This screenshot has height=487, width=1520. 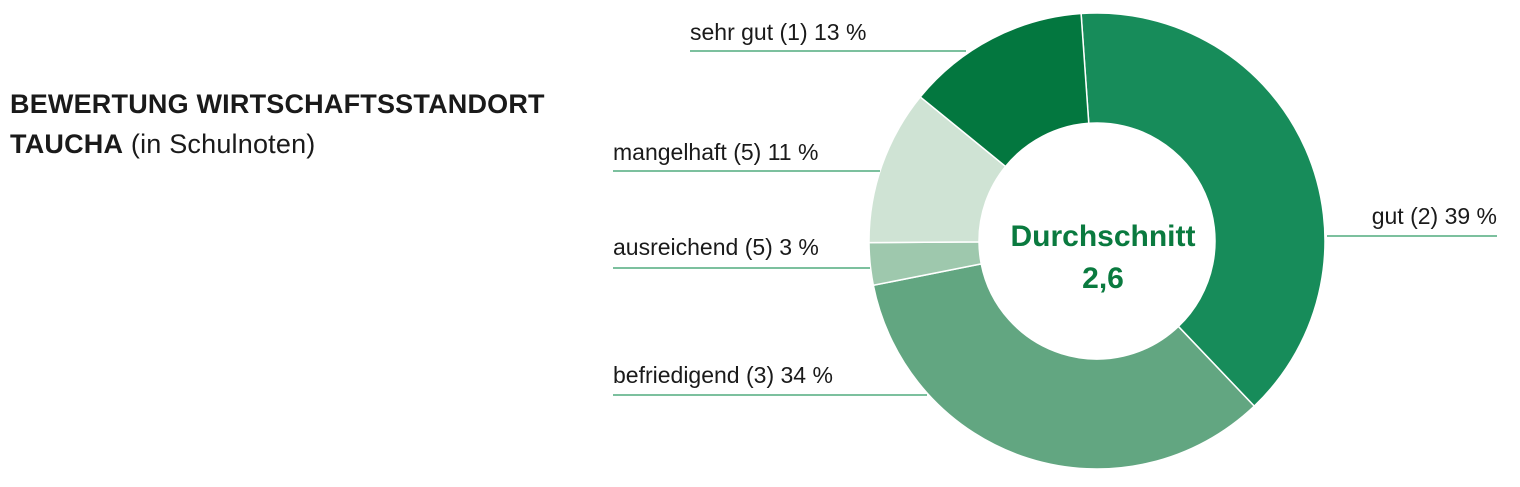 I want to click on chart-title-unit: (in Schulnoten), so click(x=223, y=144).